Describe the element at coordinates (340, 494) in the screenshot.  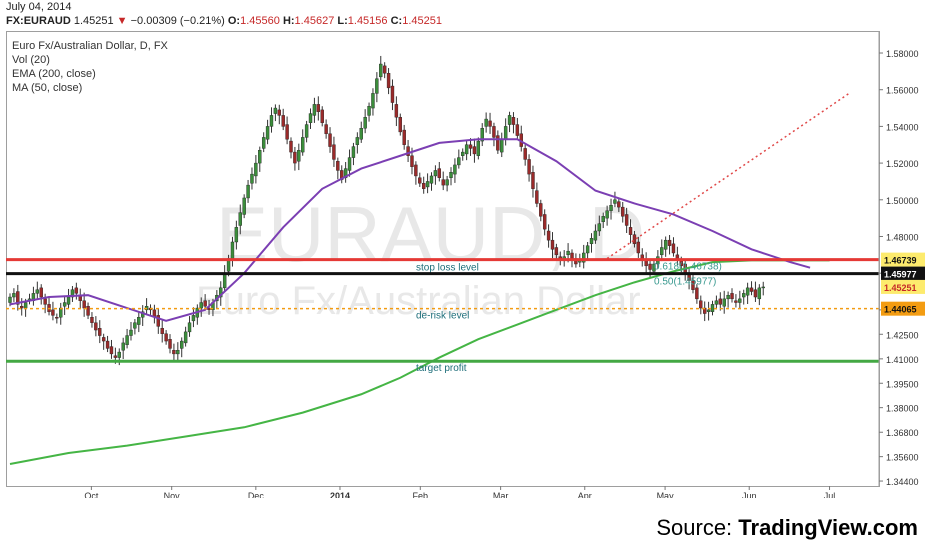
I see `time-tick-label: 2014` at that location.